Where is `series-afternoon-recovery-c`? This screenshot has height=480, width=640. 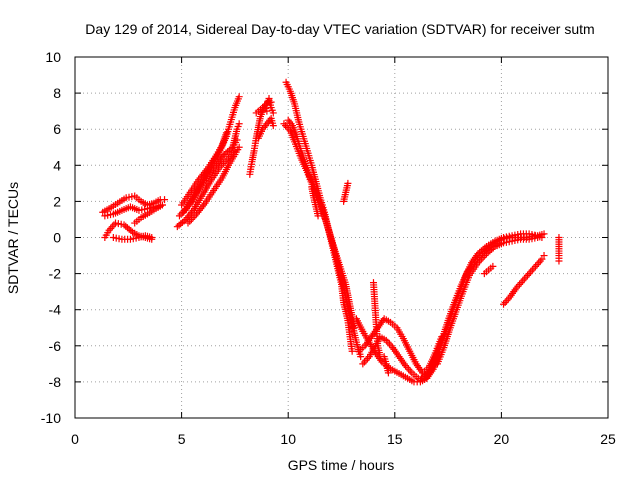 series-afternoon-recovery-c is located at coordinates (487, 301).